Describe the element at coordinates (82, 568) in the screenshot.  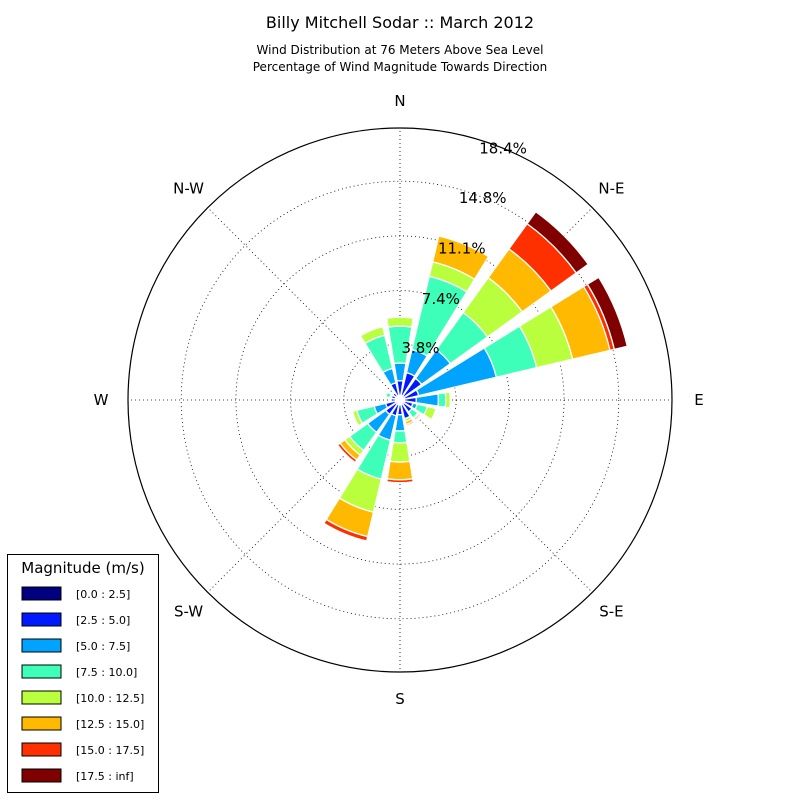
I see `legend-title: Magnitude (m/s)` at that location.